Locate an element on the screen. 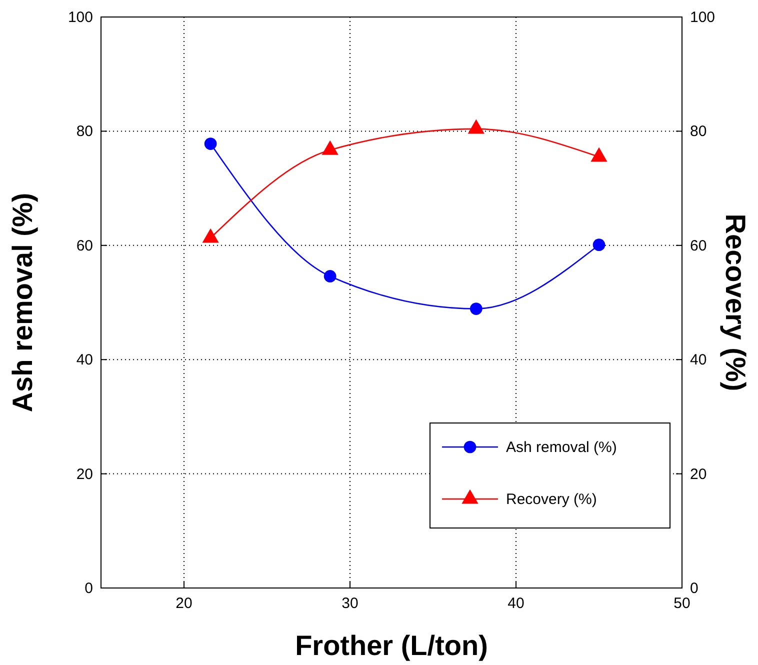 Image resolution: width=758 pixels, height=665 pixels. y-tick-label: 20 is located at coordinates (84, 474).